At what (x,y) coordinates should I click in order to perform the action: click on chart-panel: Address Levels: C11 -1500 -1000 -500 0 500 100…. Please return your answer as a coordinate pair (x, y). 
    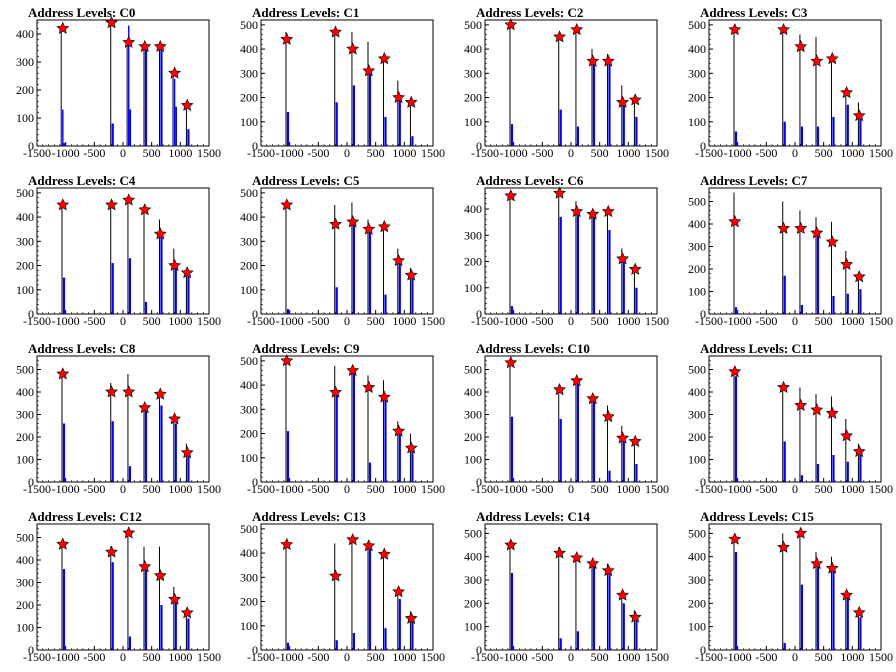
    Looking at the image, I should click on (784, 420).